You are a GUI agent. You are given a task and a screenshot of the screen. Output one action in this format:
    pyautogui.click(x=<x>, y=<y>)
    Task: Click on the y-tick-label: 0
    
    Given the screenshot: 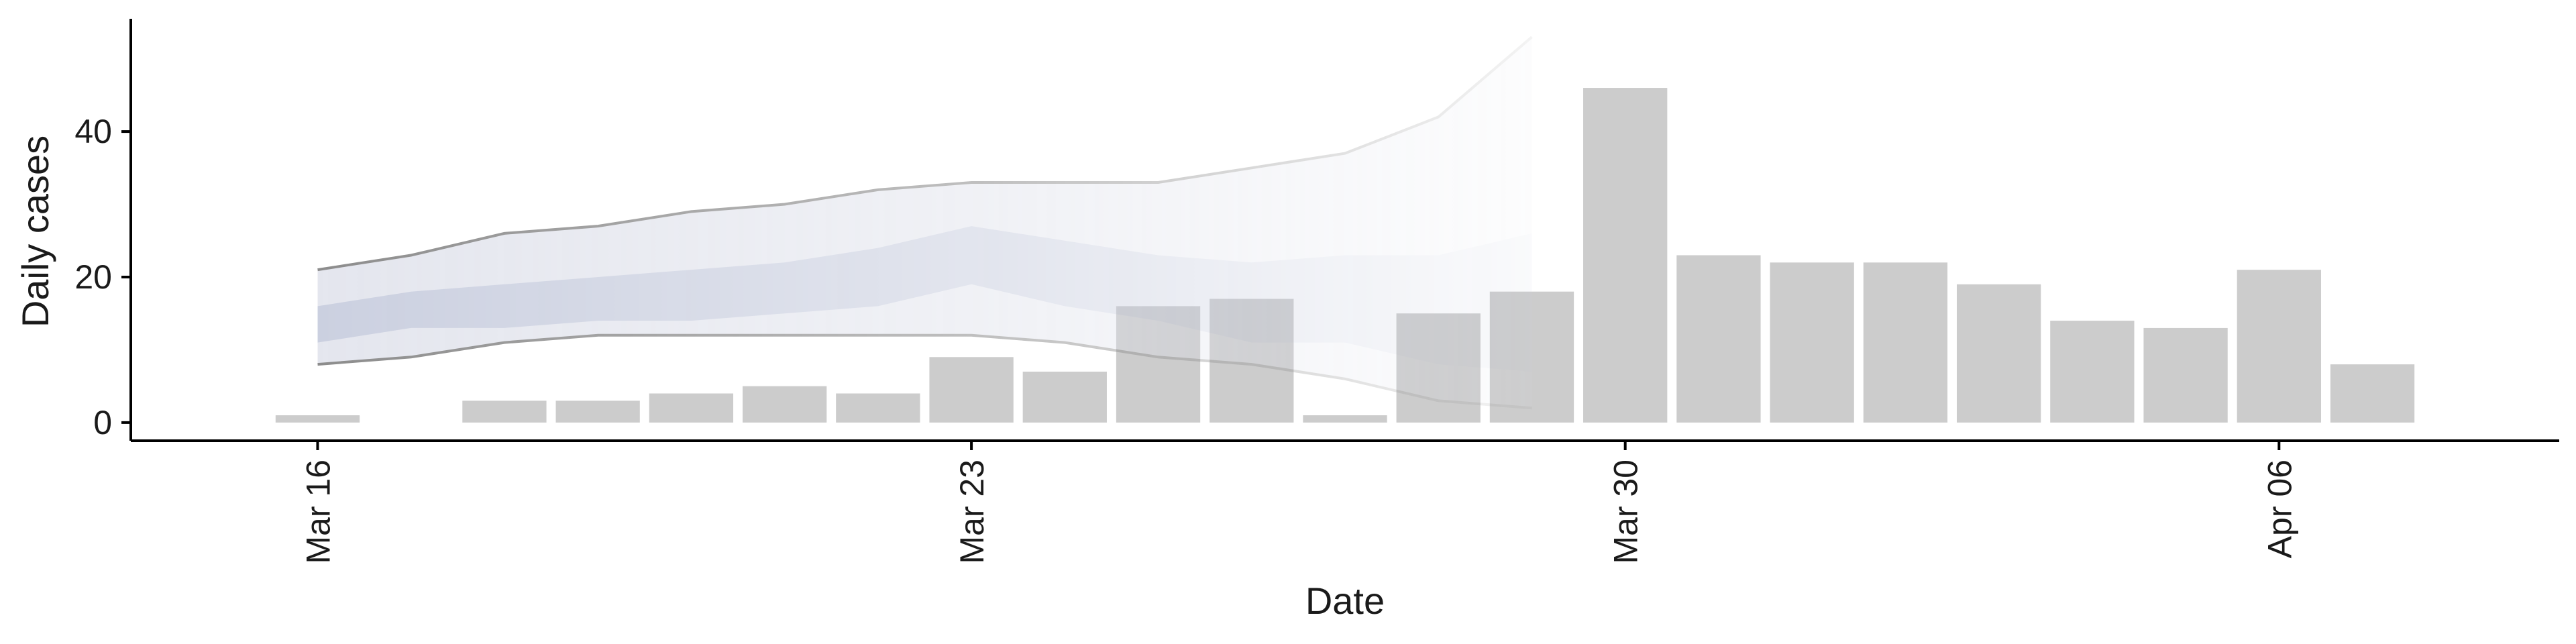 What is the action you would take?
    pyautogui.click(x=102, y=422)
    